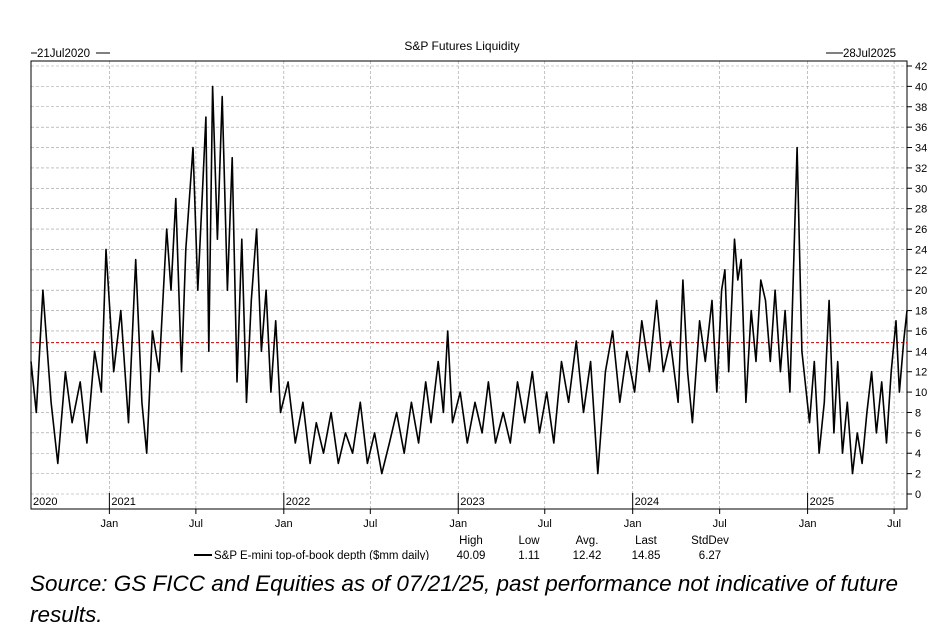 This screenshot has width=942, height=632. Describe the element at coordinates (710, 555) in the screenshot. I see `stats-value: 6.27` at that location.